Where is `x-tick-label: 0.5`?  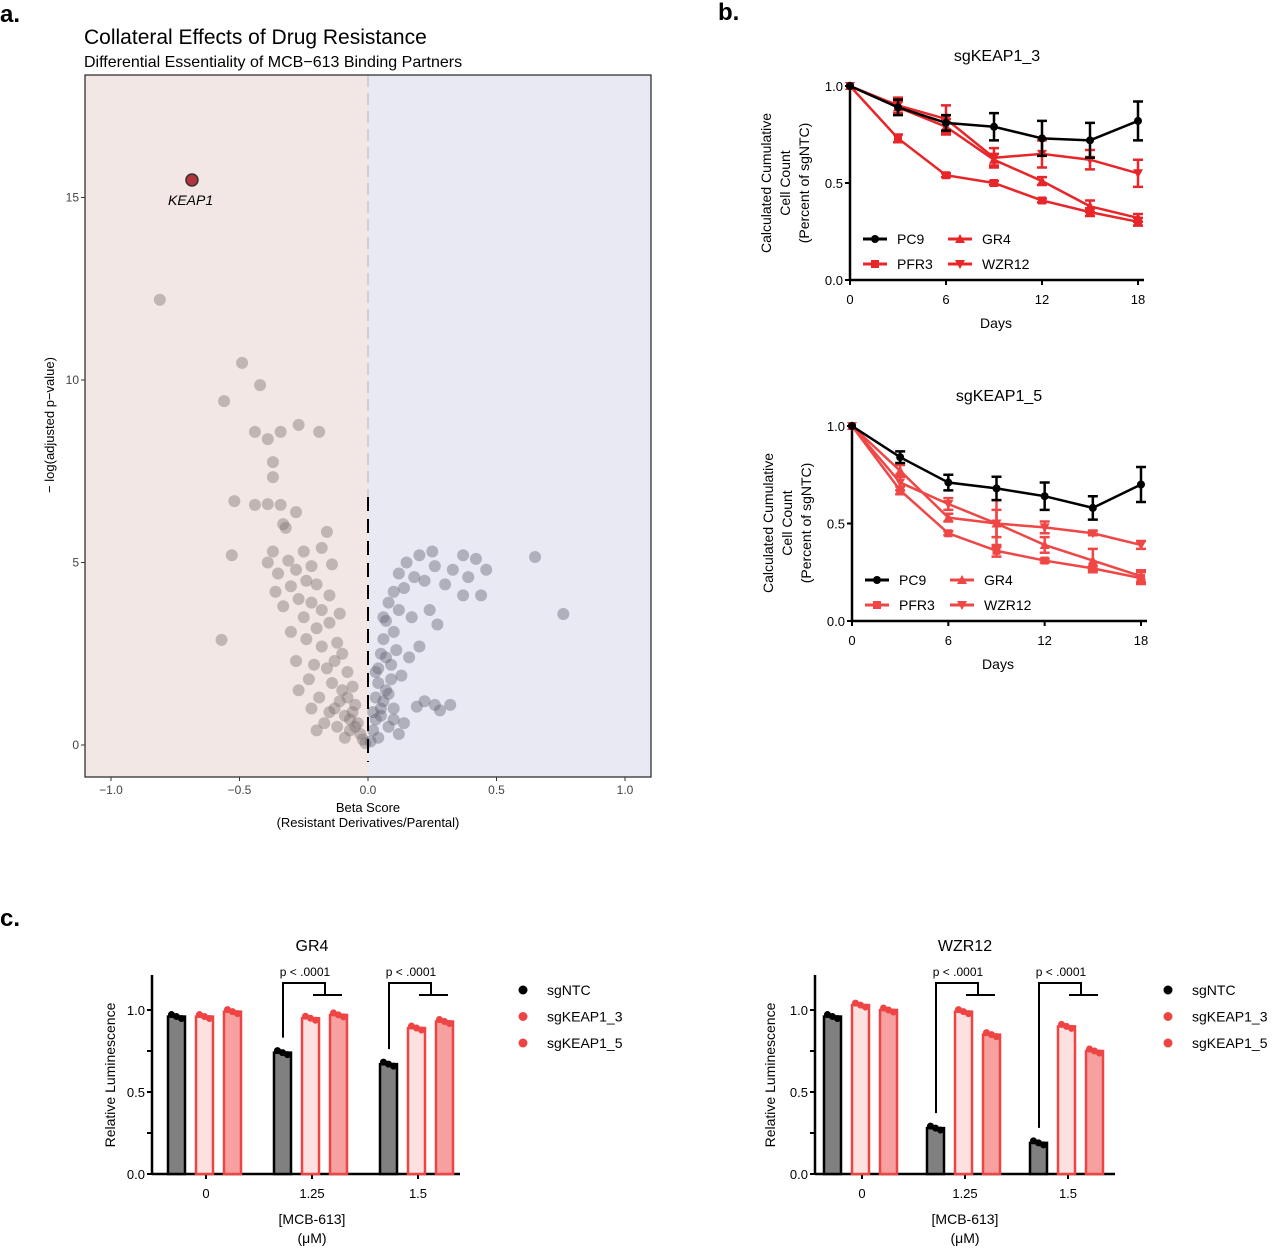 x-tick-label: 0.5 is located at coordinates (496, 790).